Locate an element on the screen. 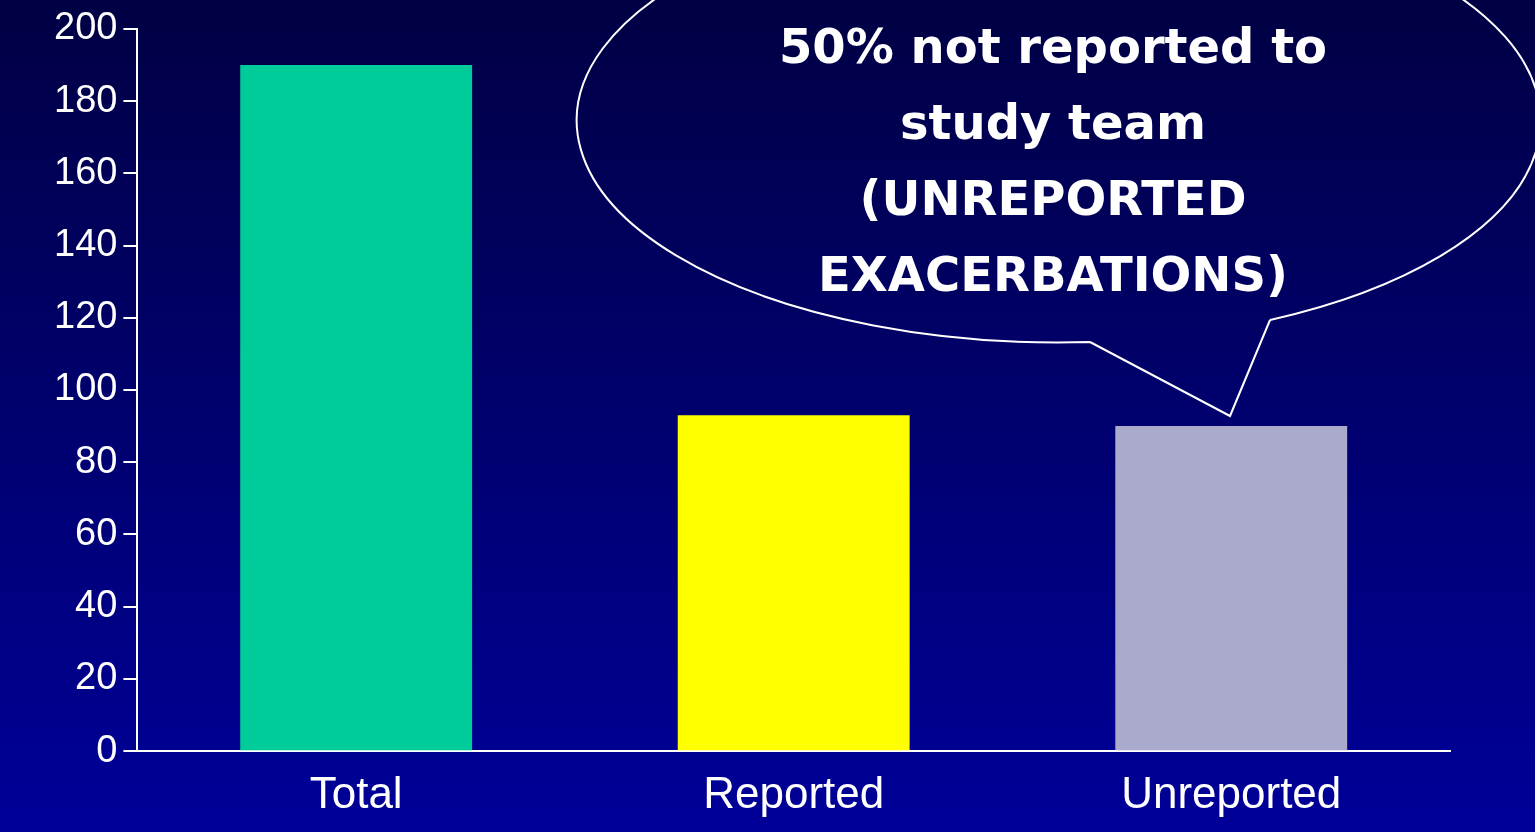 Image resolution: width=1535 pixels, height=832 pixels. y-tick-label: 200 is located at coordinates (86, 26).